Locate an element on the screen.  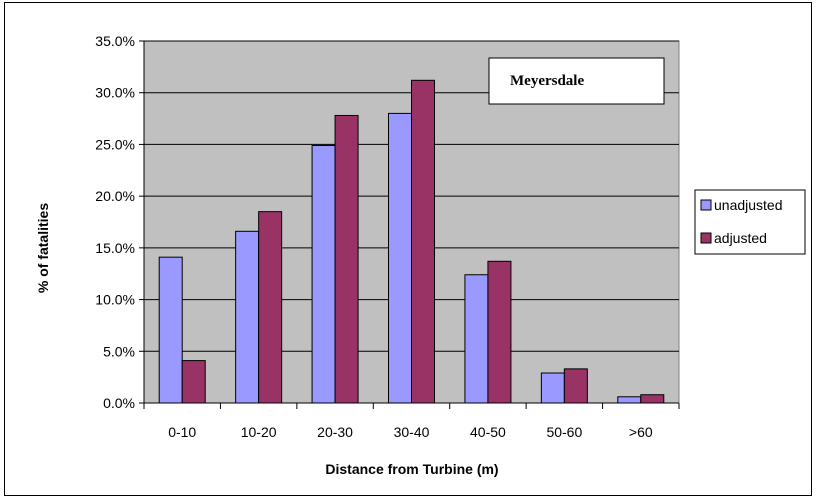
legend-swatch-adjusted is located at coordinates (706, 238).